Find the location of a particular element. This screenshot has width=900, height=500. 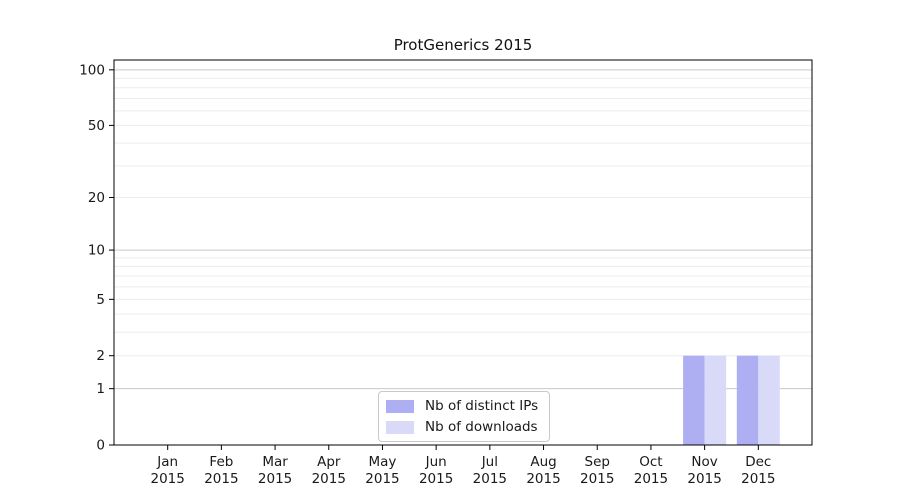

y-tick-label: 1 is located at coordinates (100, 389).